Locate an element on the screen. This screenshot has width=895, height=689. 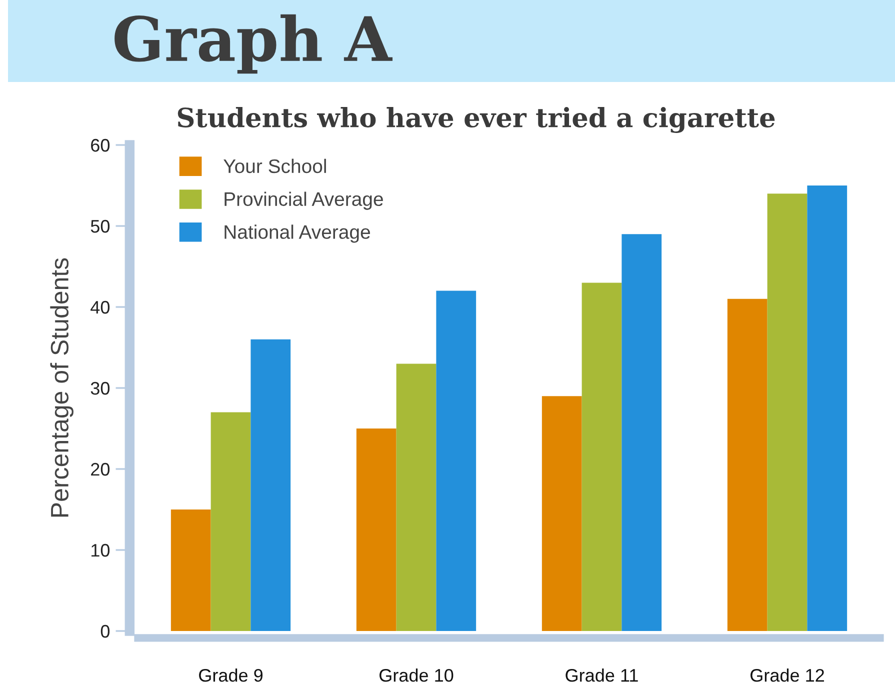
legend-label: Your School is located at coordinates (275, 166).